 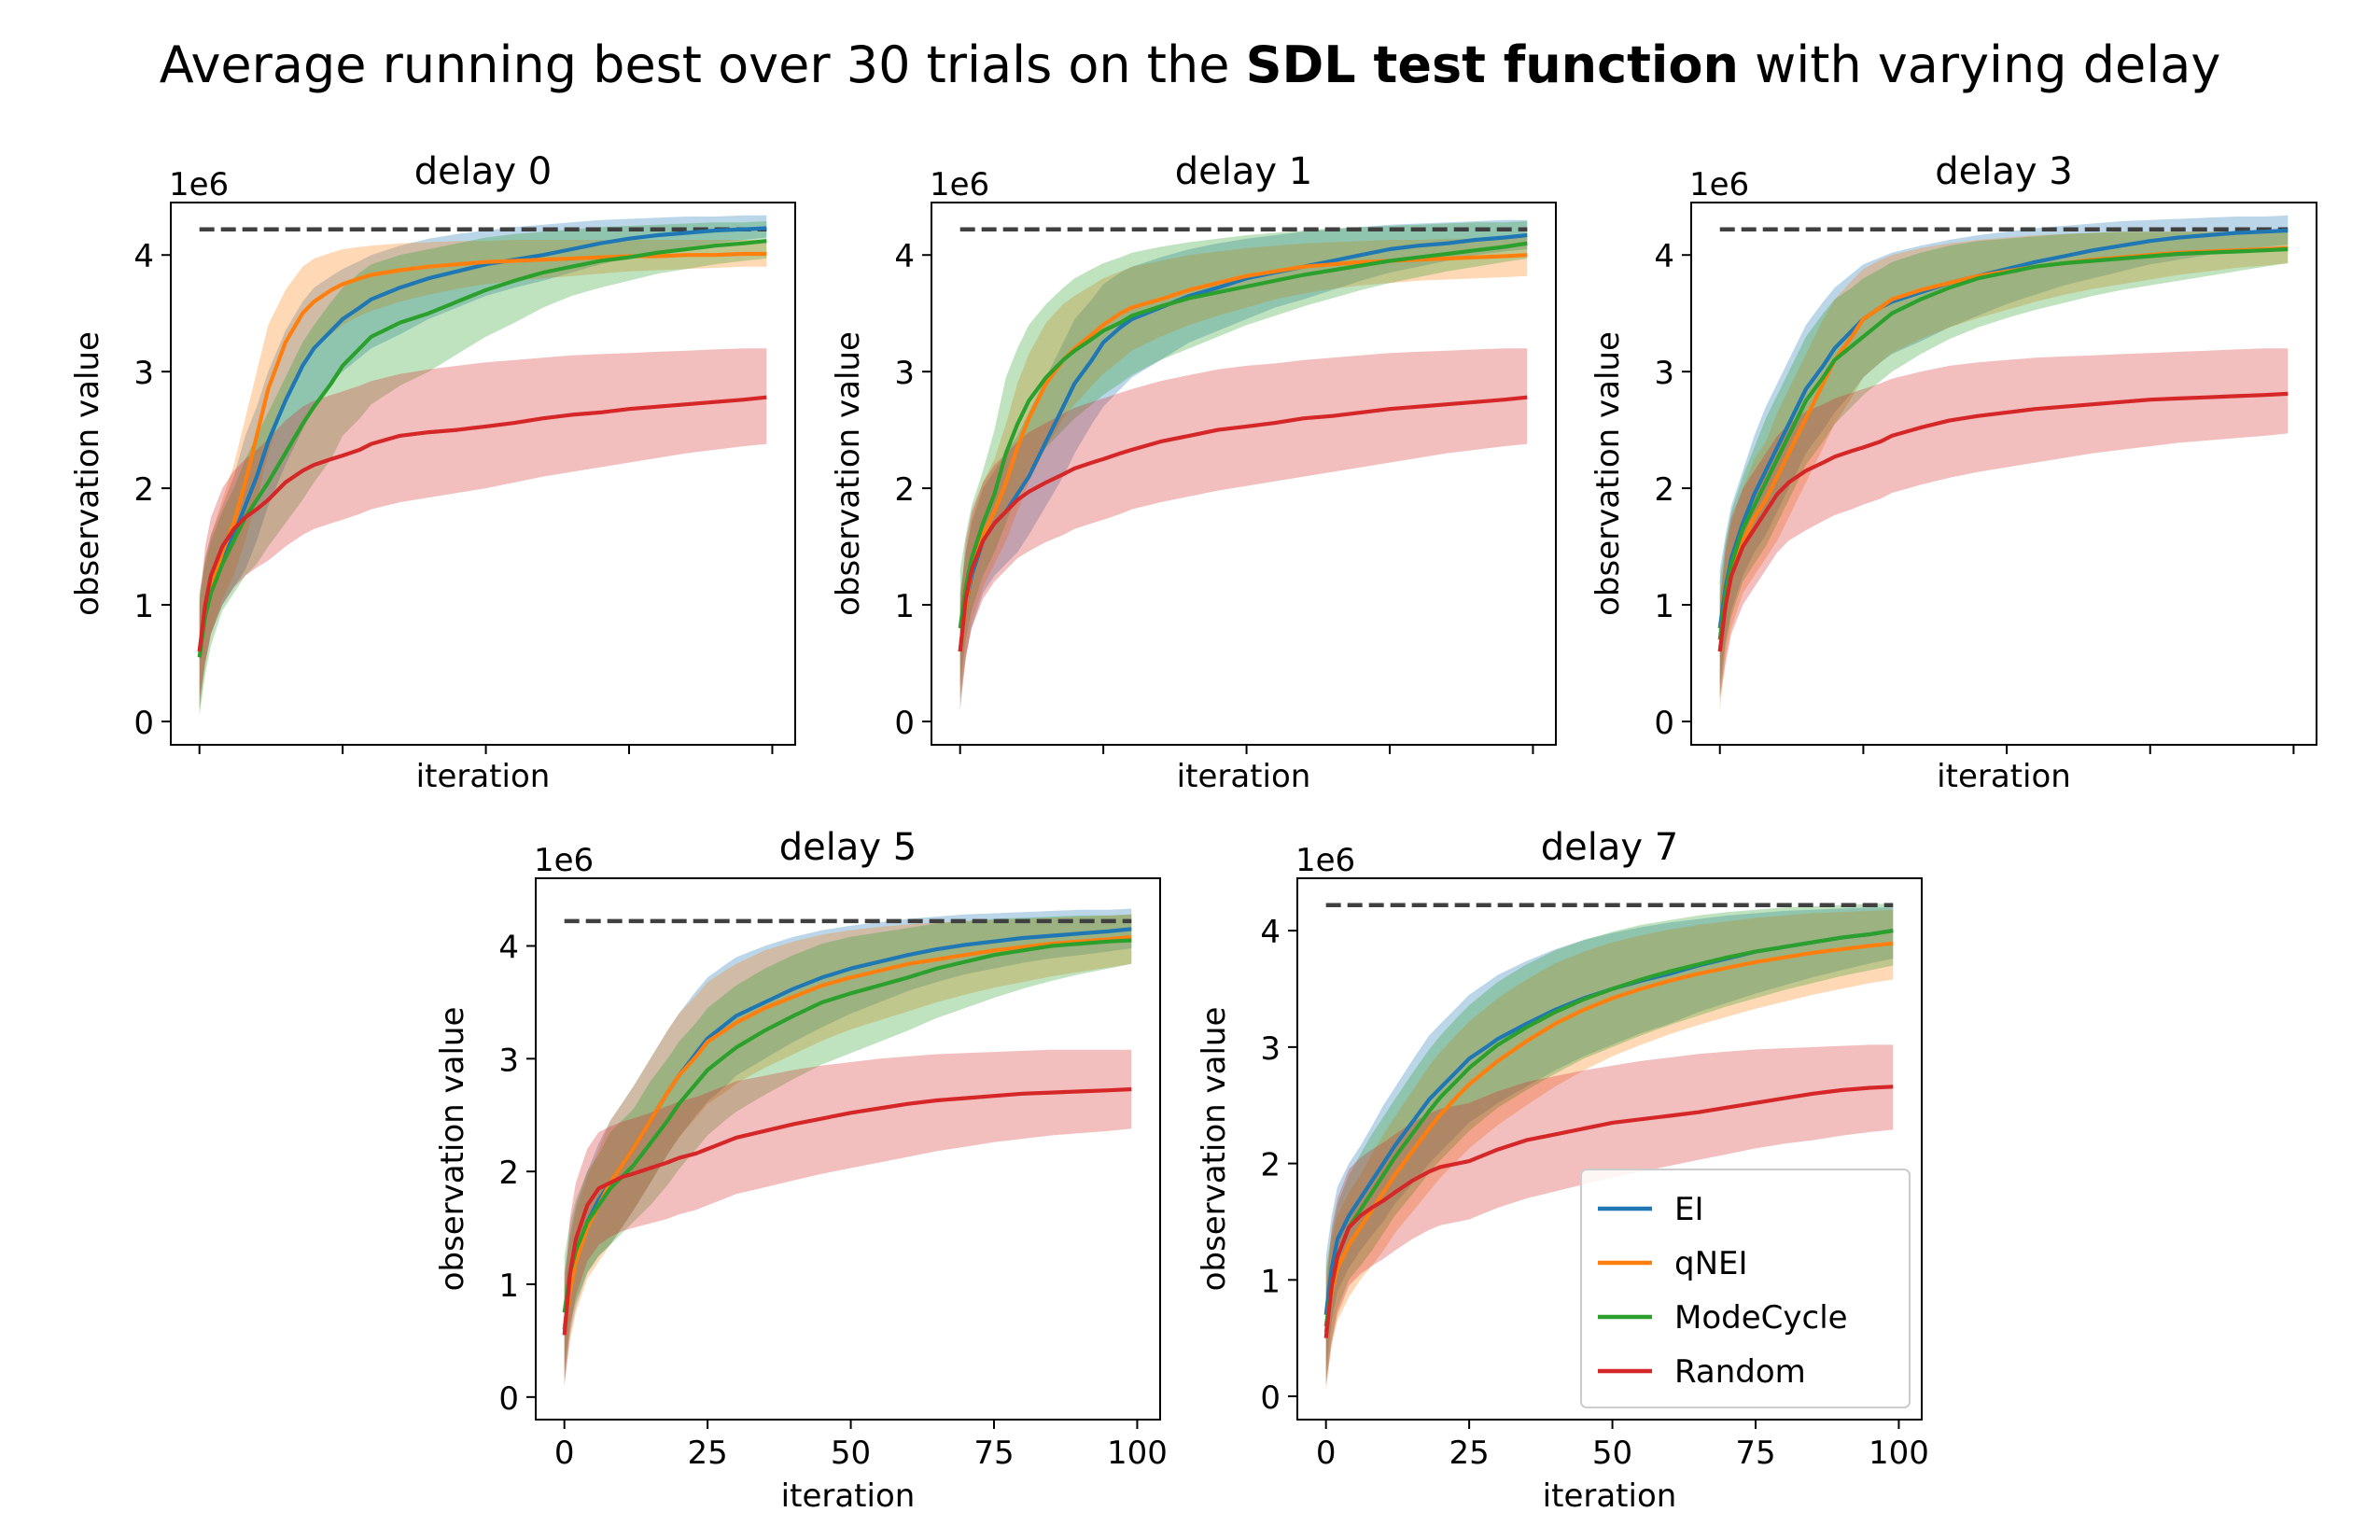 What do you see at coordinates (1612, 1453) in the screenshot?
I see `x-tick-label: 50` at bounding box center [1612, 1453].